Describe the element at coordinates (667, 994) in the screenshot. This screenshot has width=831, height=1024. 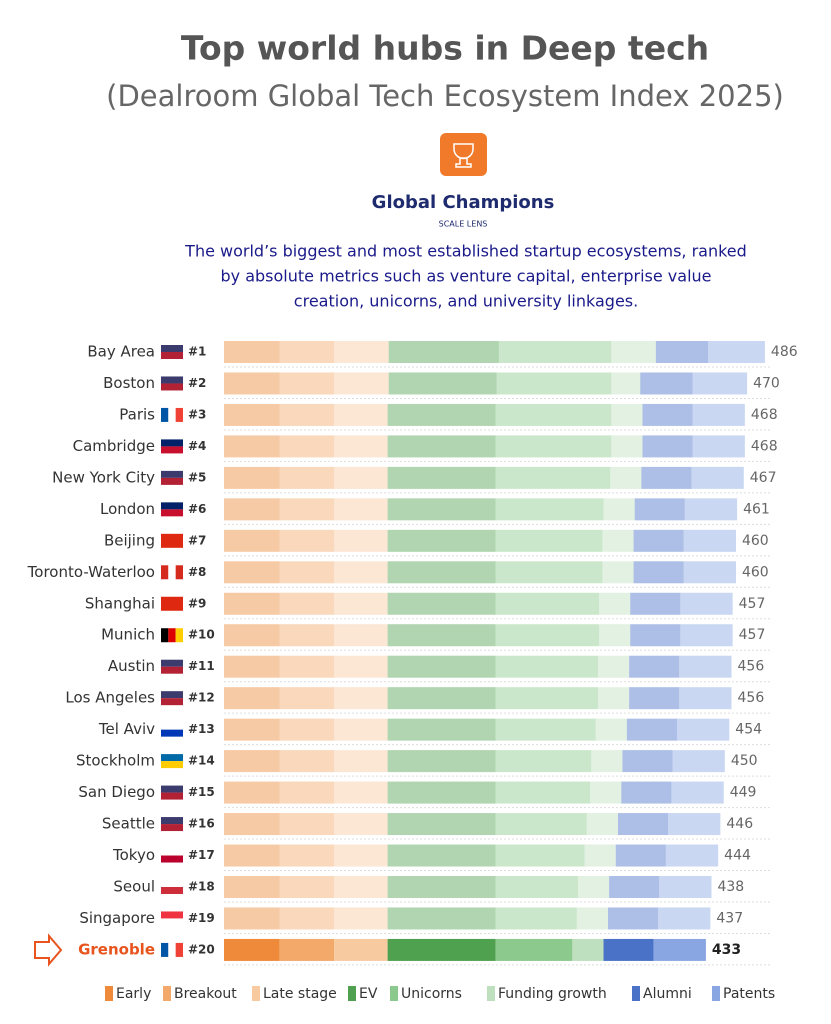
I see `legend-label: Alumni` at that location.